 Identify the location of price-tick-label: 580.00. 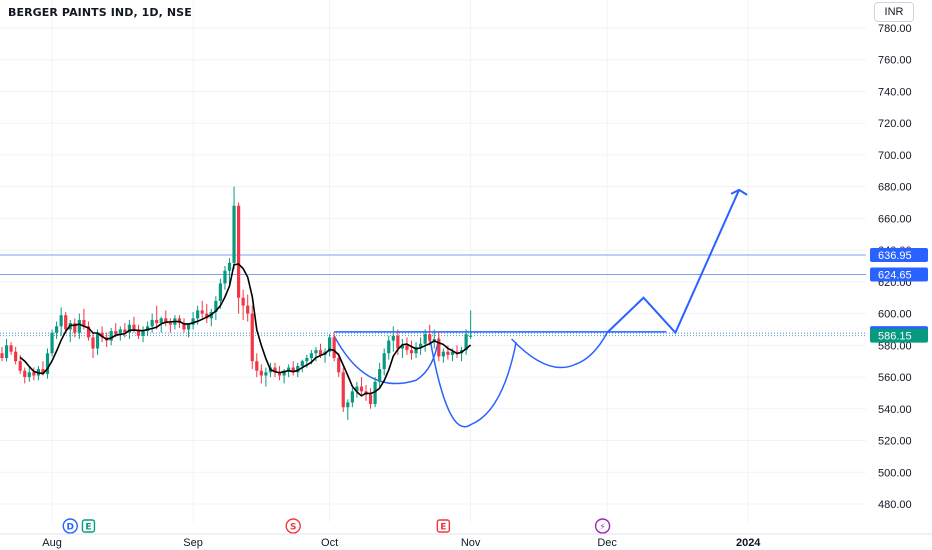
(895, 346).